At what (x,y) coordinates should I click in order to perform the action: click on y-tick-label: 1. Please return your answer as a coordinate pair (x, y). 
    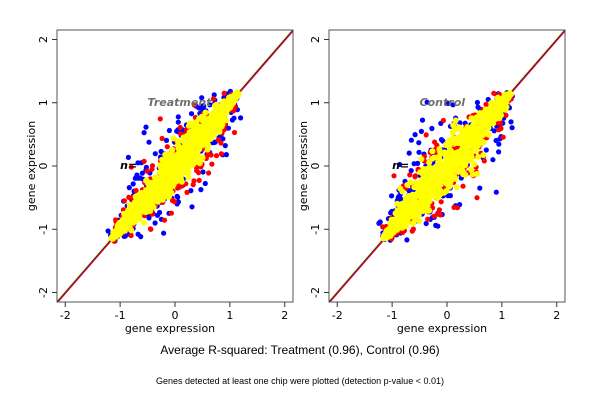
    Looking at the image, I should click on (315, 102).